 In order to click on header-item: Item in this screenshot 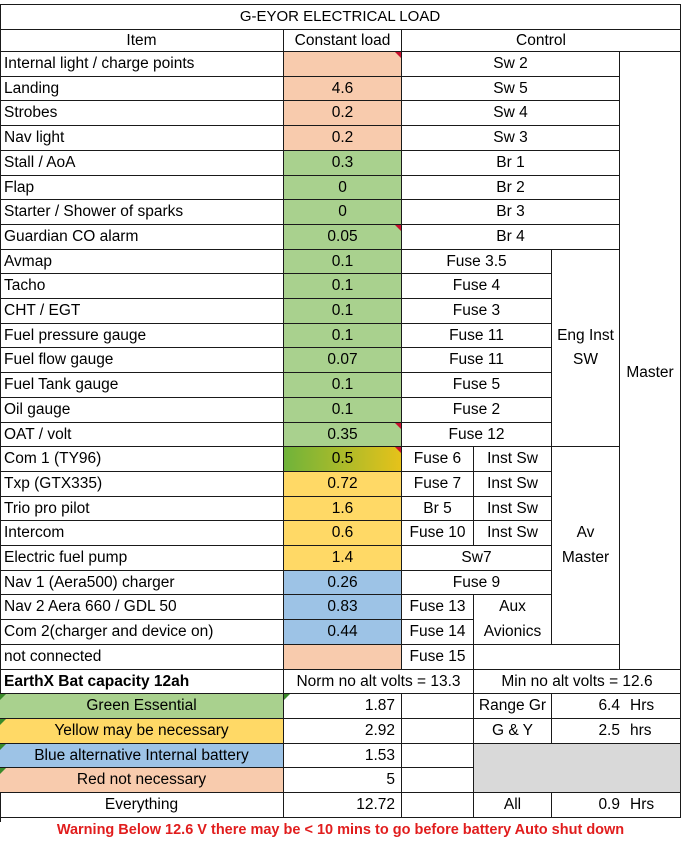, I will do `click(142, 41)`.